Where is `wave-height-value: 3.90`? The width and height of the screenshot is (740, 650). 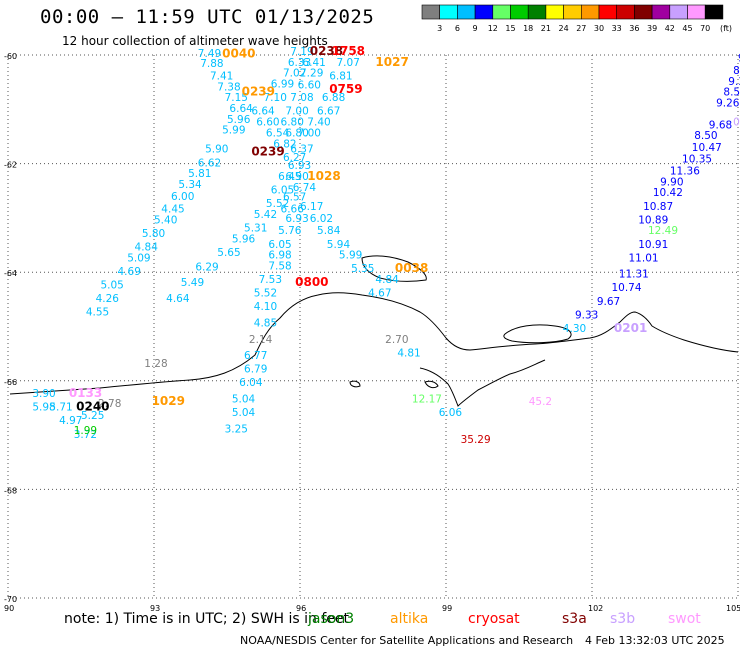 wave-height-value: 3.90 is located at coordinates (43, 394).